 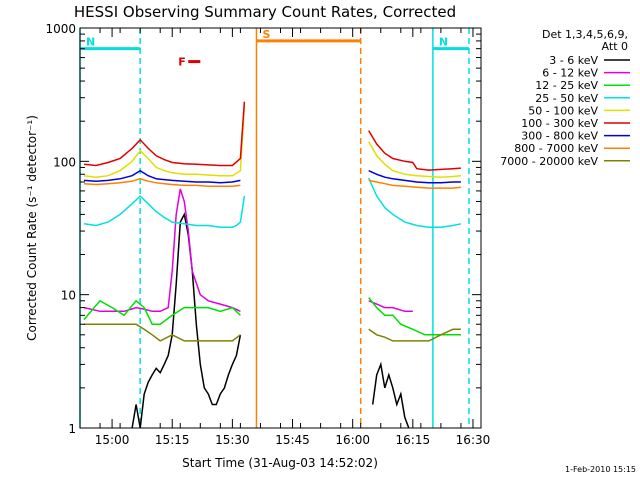 What do you see at coordinates (585, 34) in the screenshot?
I see `legend-header: Det 1,3,4,5,6,9,` at bounding box center [585, 34].